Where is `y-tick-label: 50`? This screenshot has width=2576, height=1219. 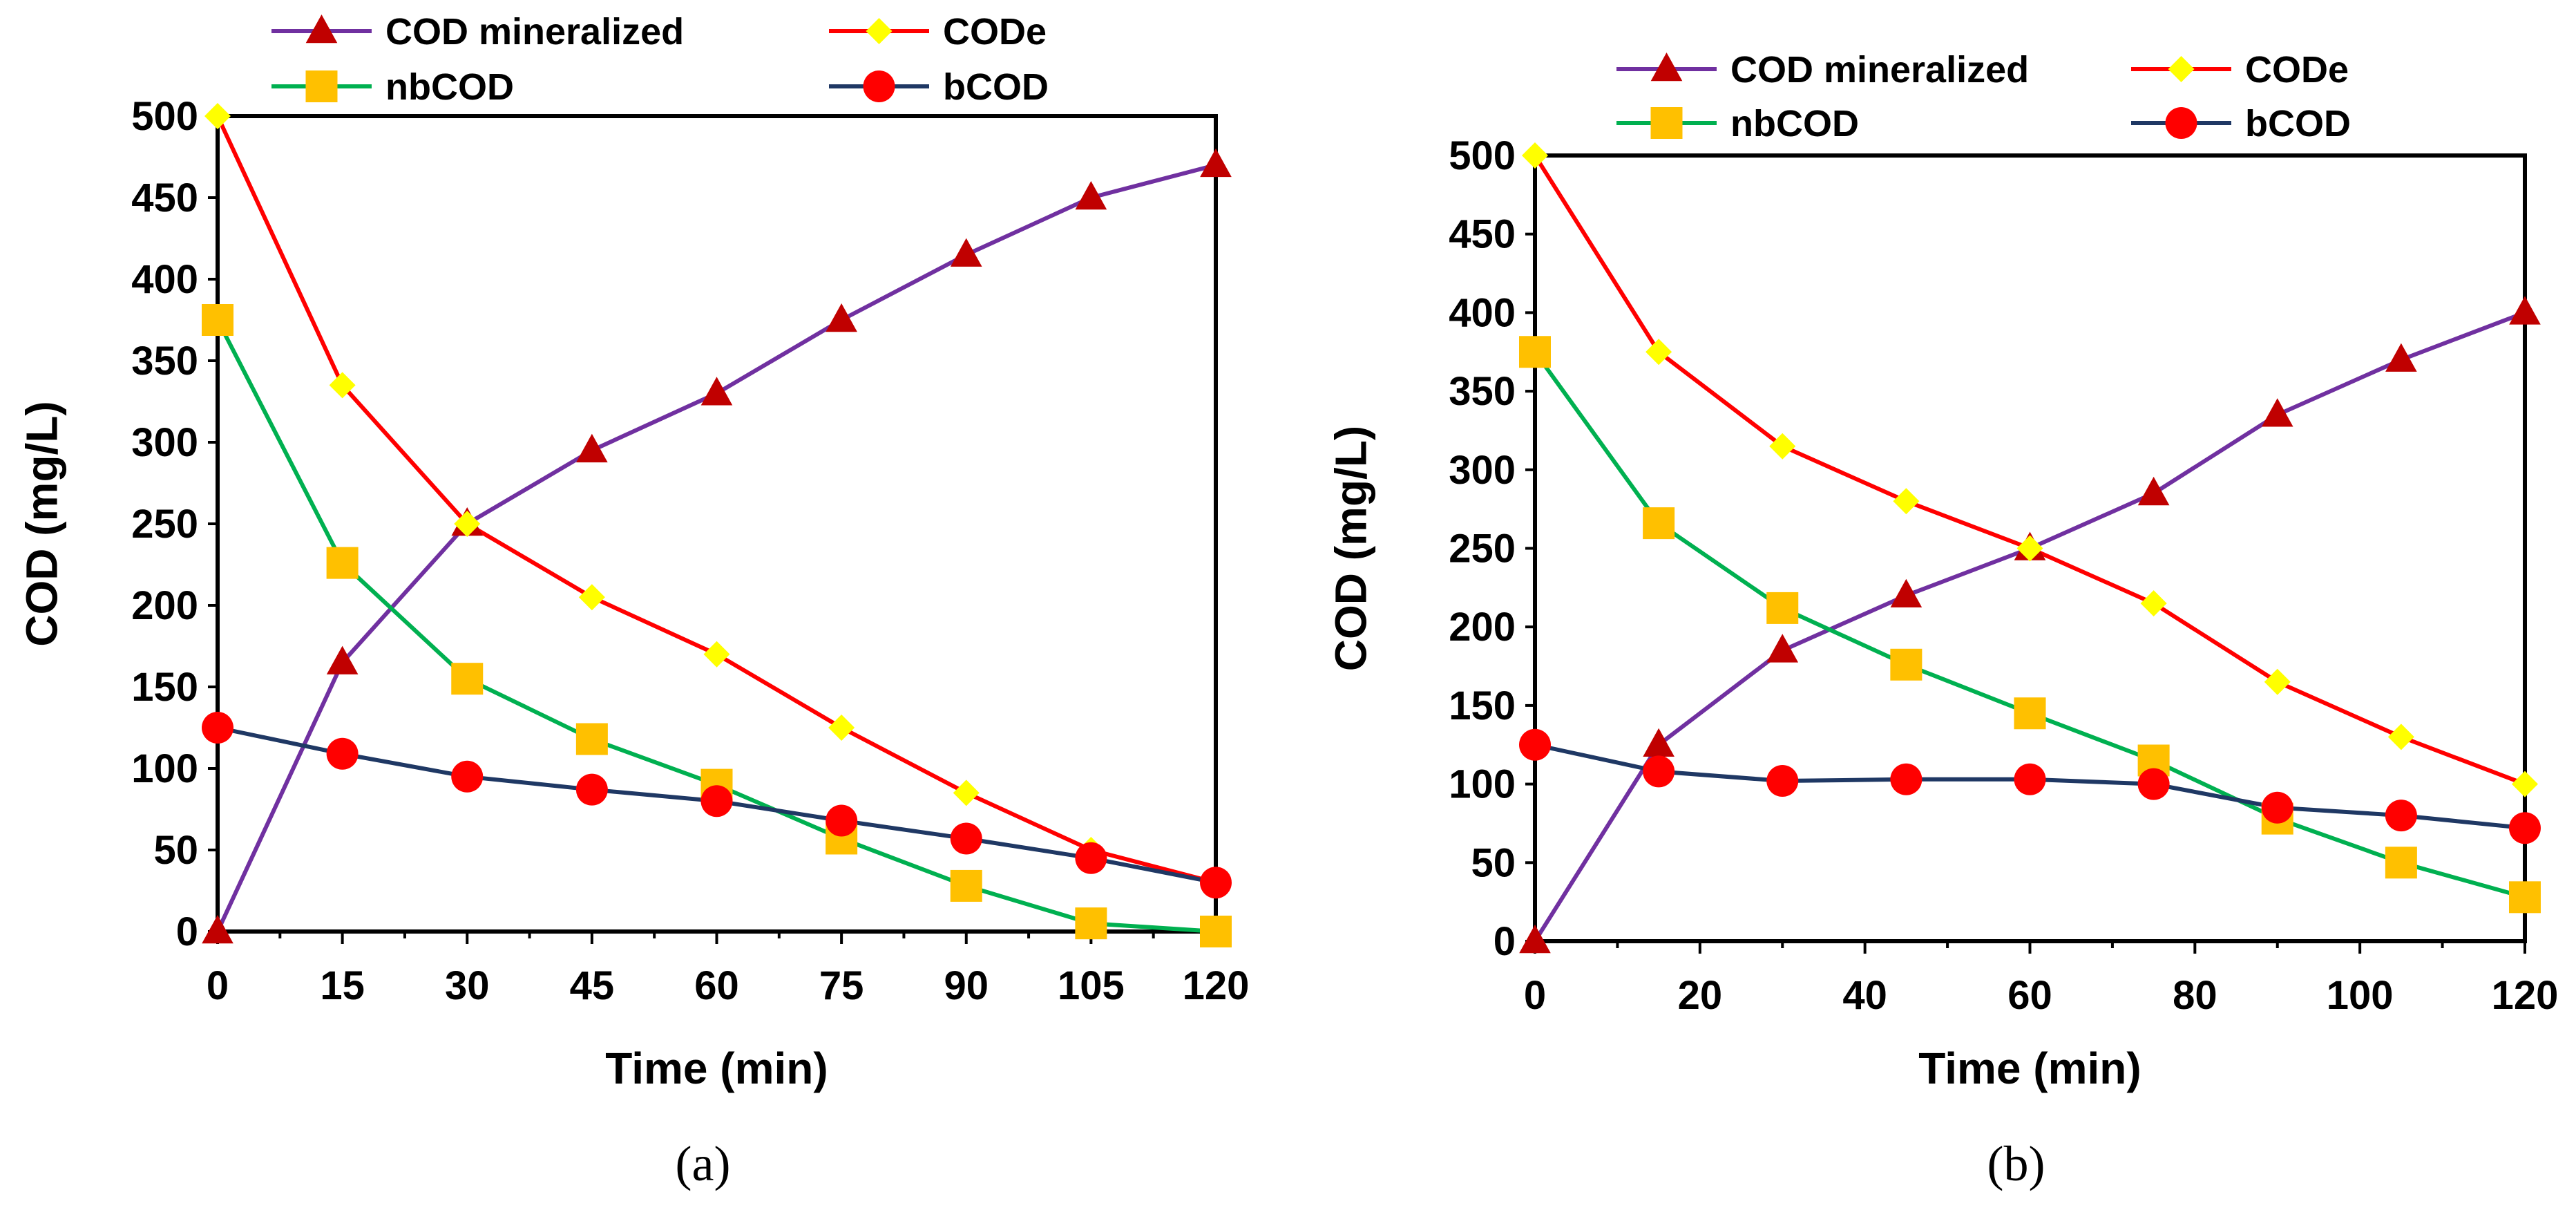
y-tick-label: 50 is located at coordinates (175, 850).